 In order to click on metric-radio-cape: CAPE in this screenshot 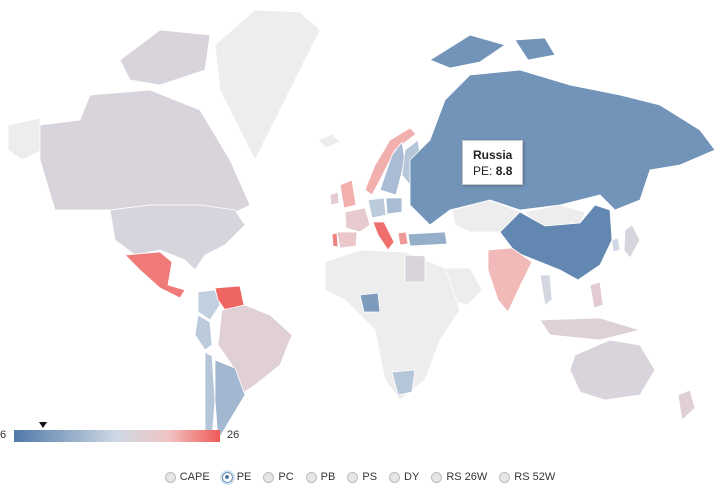, I will do `click(187, 477)`.